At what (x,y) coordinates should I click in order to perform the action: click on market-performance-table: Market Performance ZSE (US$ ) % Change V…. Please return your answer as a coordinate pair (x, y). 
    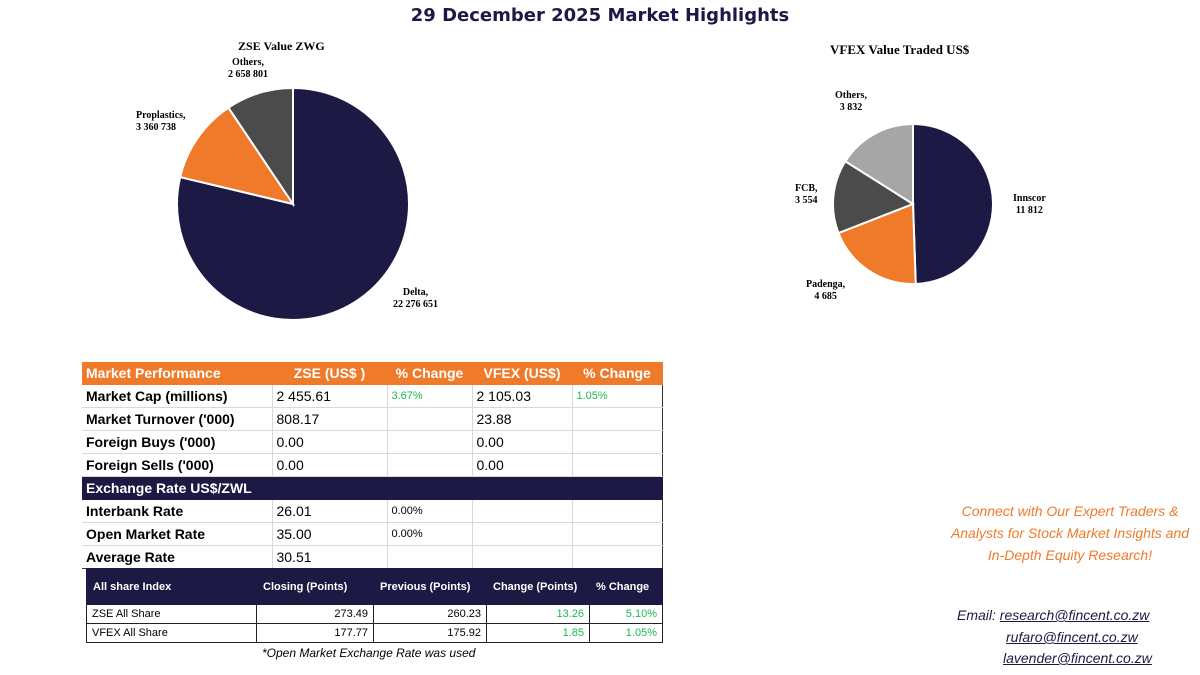
    Looking at the image, I should click on (372, 465).